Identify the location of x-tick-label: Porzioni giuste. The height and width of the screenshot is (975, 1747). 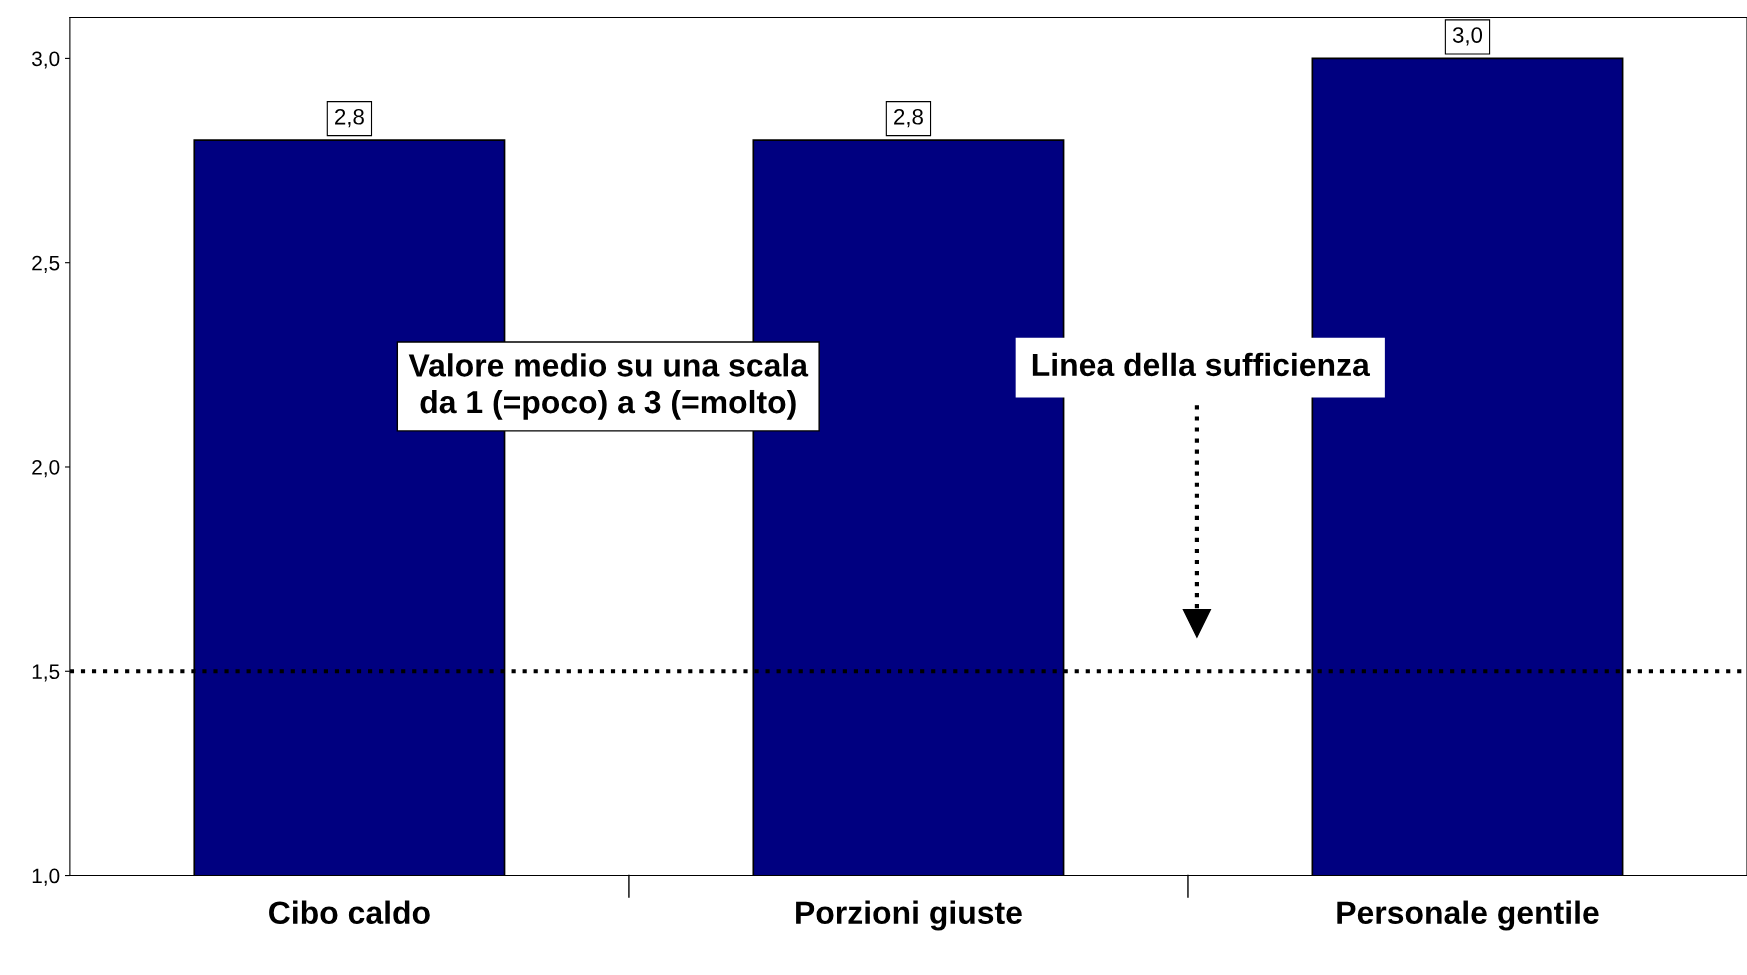
(909, 915).